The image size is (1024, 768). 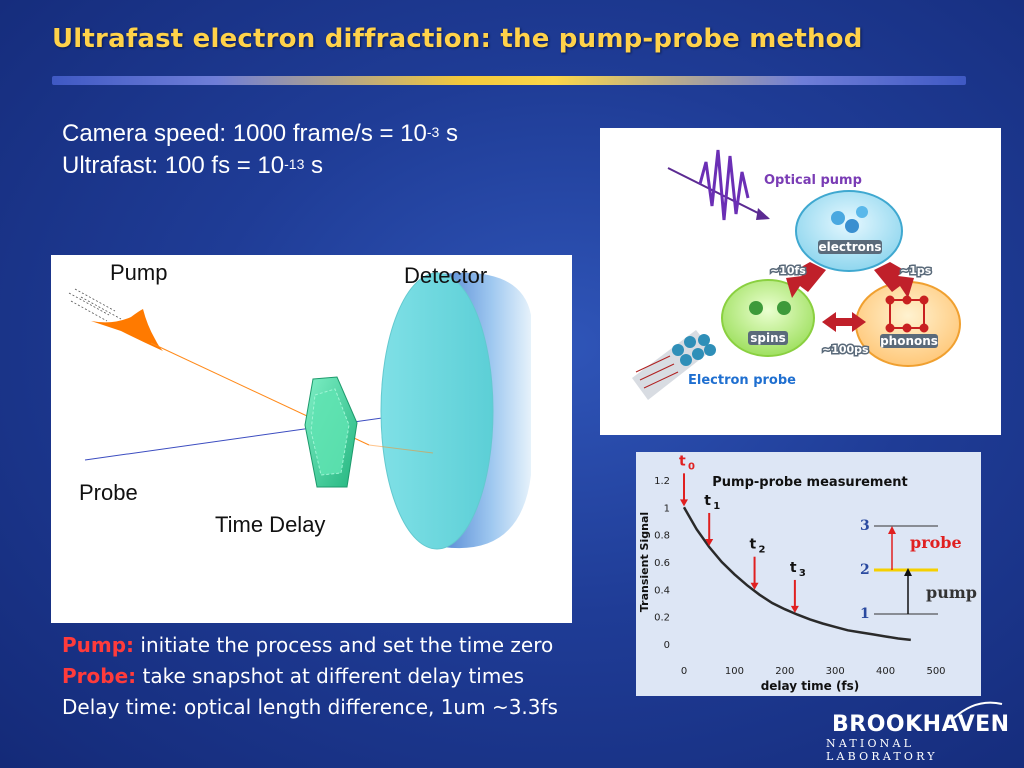 What do you see at coordinates (95, 305) in the screenshot?
I see `pump-beam-dashes` at bounding box center [95, 305].